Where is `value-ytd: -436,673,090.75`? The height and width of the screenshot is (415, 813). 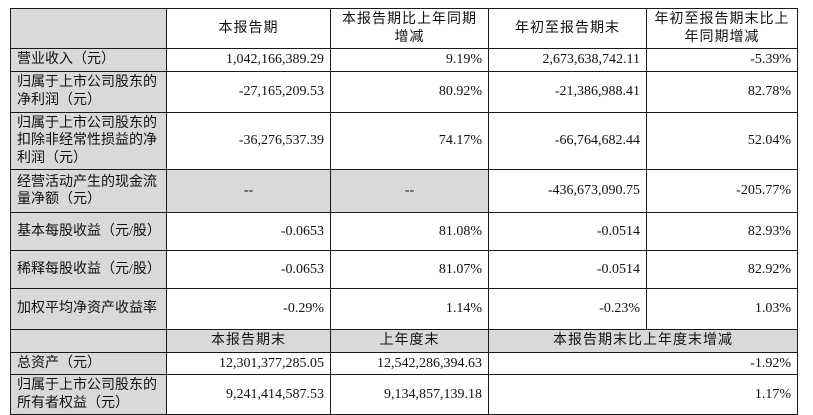
value-ytd: -436,673,090.75 is located at coordinates (567, 191).